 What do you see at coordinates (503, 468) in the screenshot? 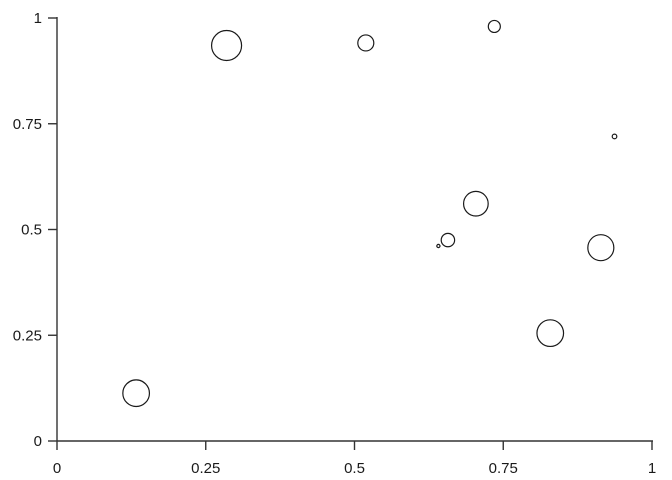
I see `x-tick-label: 0.75` at bounding box center [503, 468].